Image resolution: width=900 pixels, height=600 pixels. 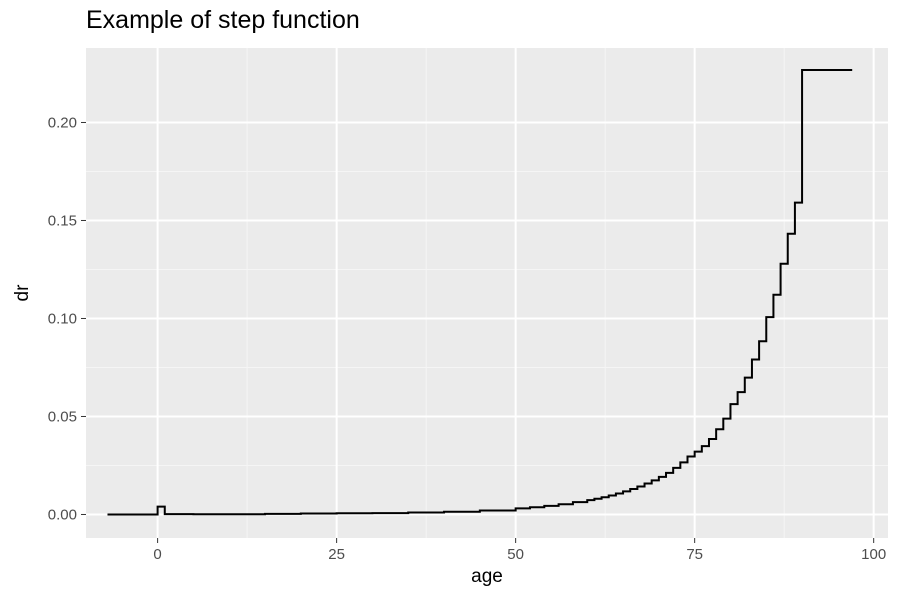 I want to click on x-tick-label: 75, so click(x=694, y=554).